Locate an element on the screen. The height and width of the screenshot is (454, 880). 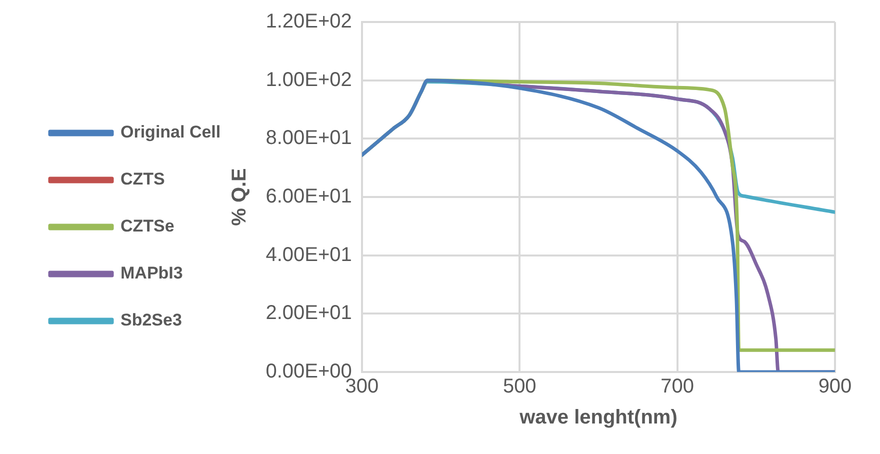
y-tick-label: 4.00E+01 is located at coordinates (309, 255).